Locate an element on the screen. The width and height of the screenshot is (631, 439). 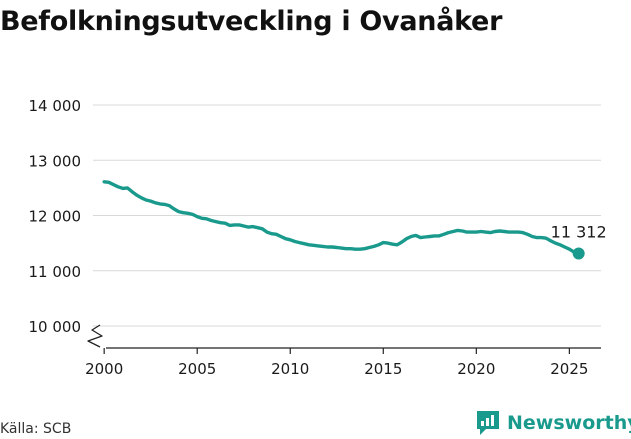
series-lines is located at coordinates (341, 218).